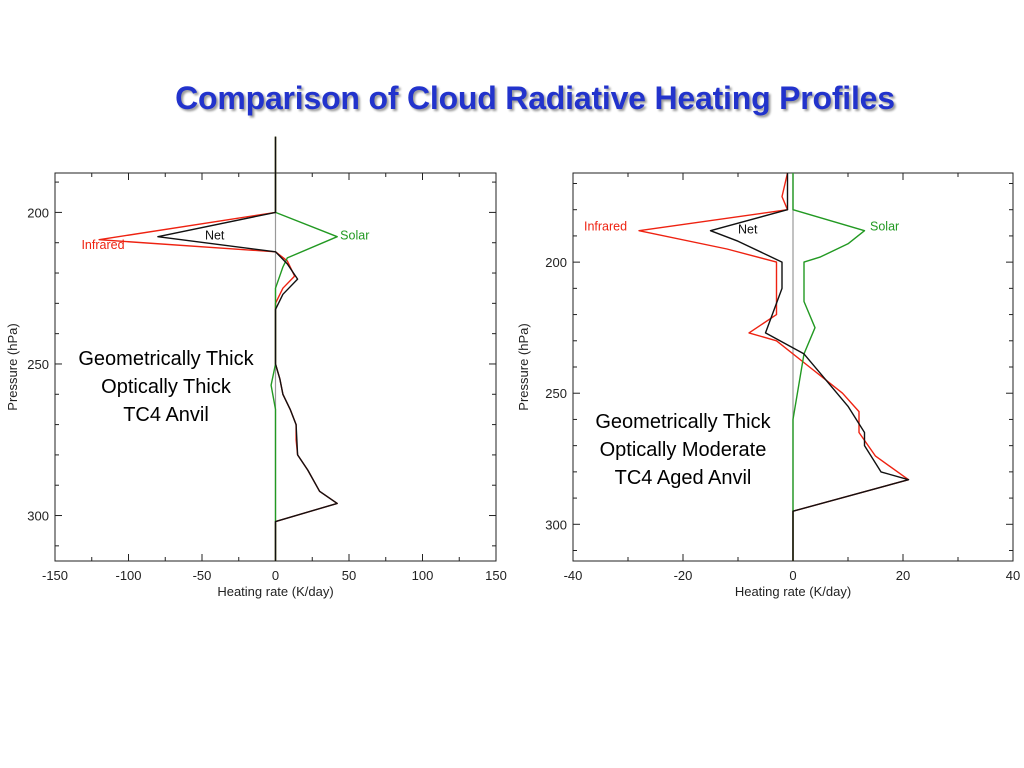  What do you see at coordinates (683, 478) in the screenshot?
I see `annotation-line: TC4 Aged Anvil` at bounding box center [683, 478].